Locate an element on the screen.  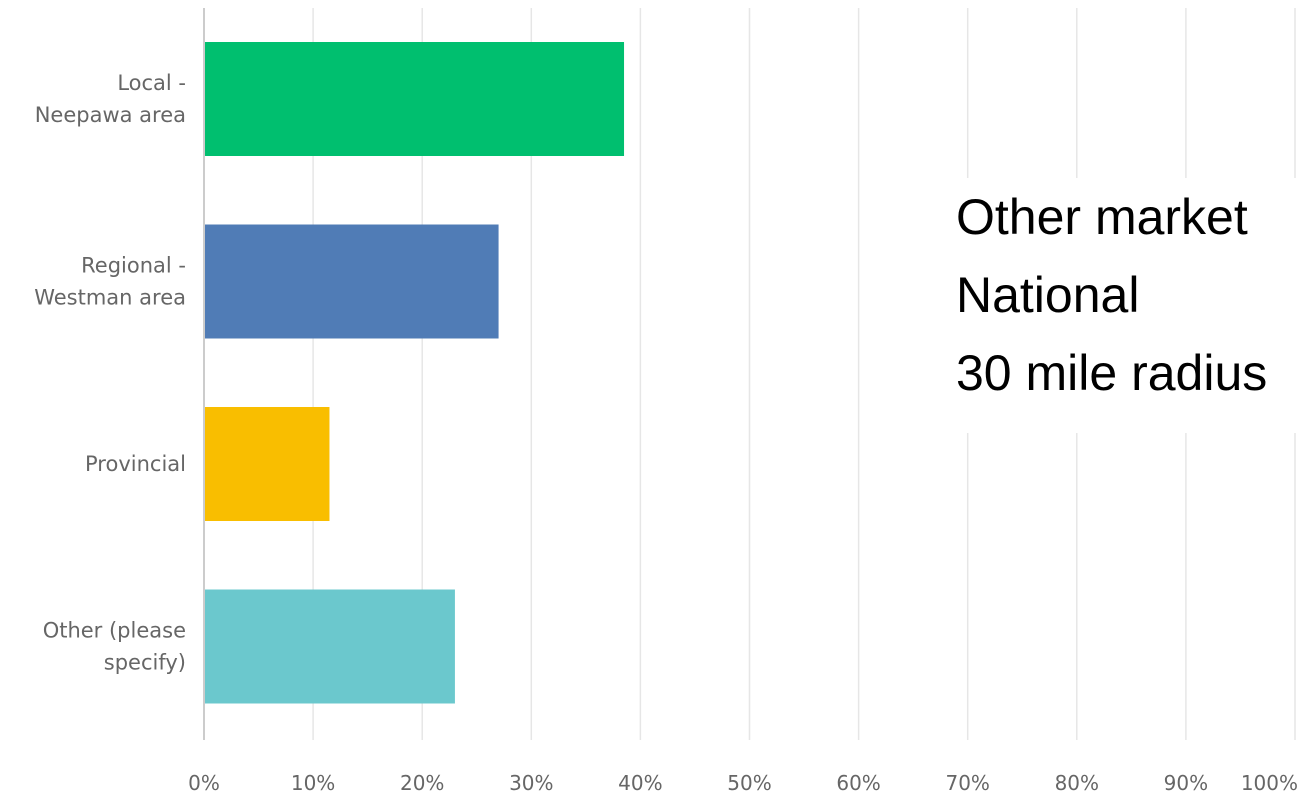
x-tick-label: 60% is located at coordinates (858, 783).